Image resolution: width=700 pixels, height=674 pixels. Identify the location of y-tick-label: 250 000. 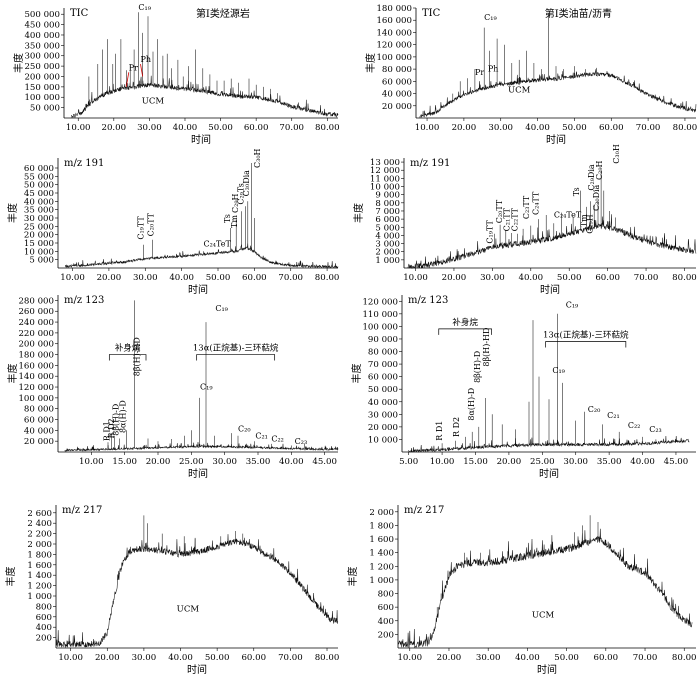
(42, 67).